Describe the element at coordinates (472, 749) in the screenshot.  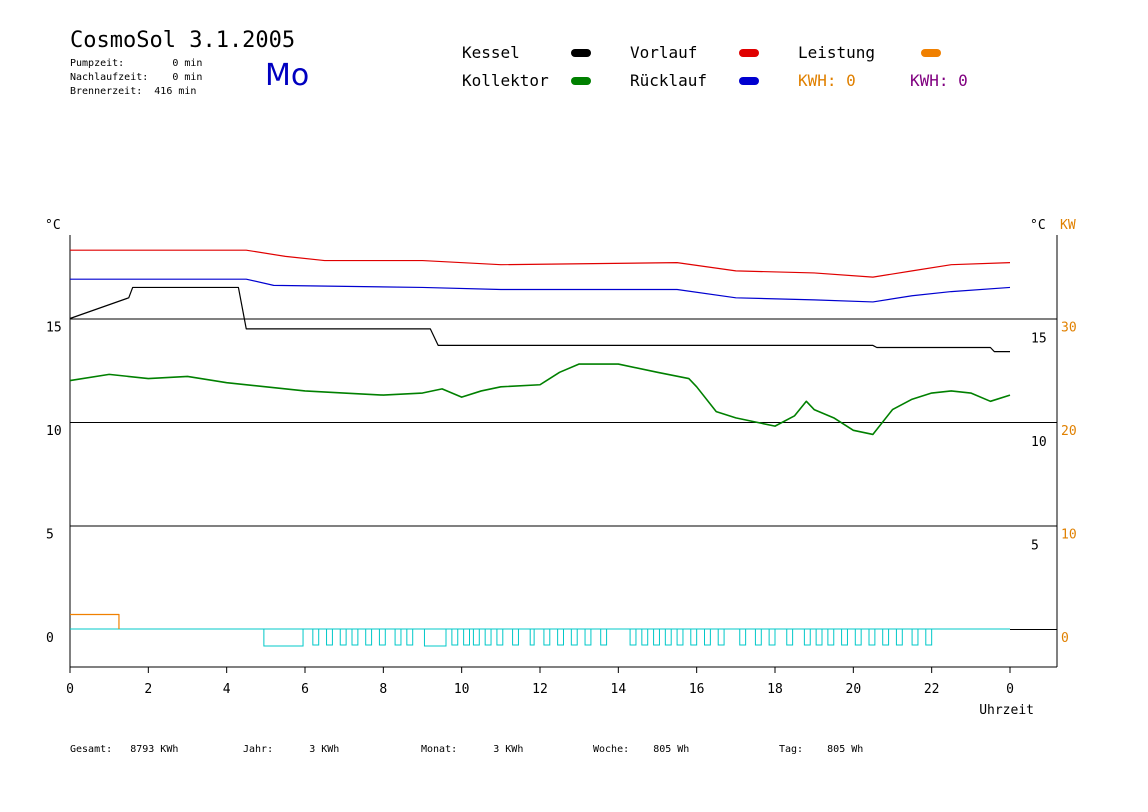
I see `footer-monat: Monat: 3 KWh` at that location.